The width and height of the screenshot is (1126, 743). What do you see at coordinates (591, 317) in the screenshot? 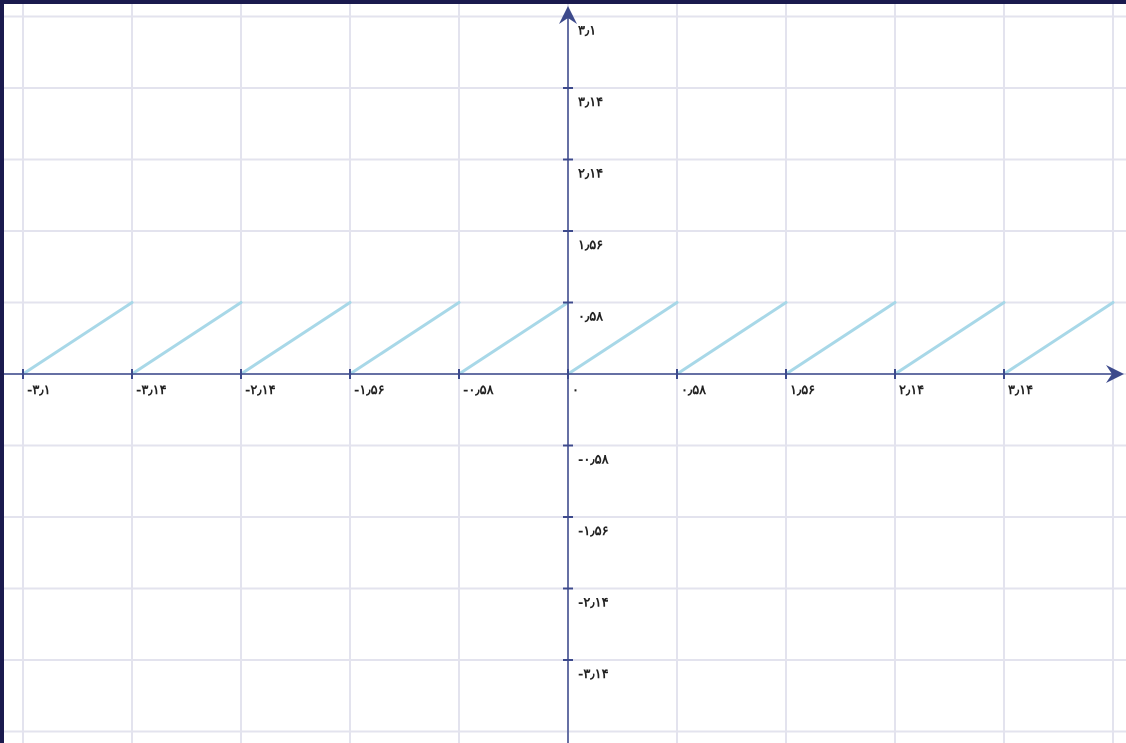
I see `y-tick-label: ۰٫۵۸` at bounding box center [591, 317].